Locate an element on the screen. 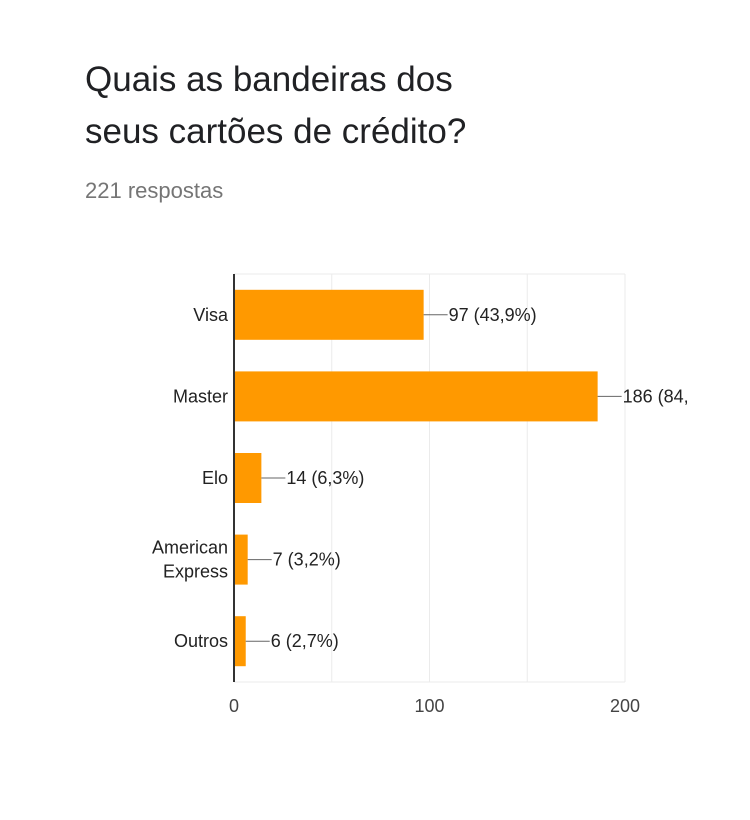 Image resolution: width=750 pixels, height=820 pixels. x-tick-label-1: 100 is located at coordinates (429, 706).